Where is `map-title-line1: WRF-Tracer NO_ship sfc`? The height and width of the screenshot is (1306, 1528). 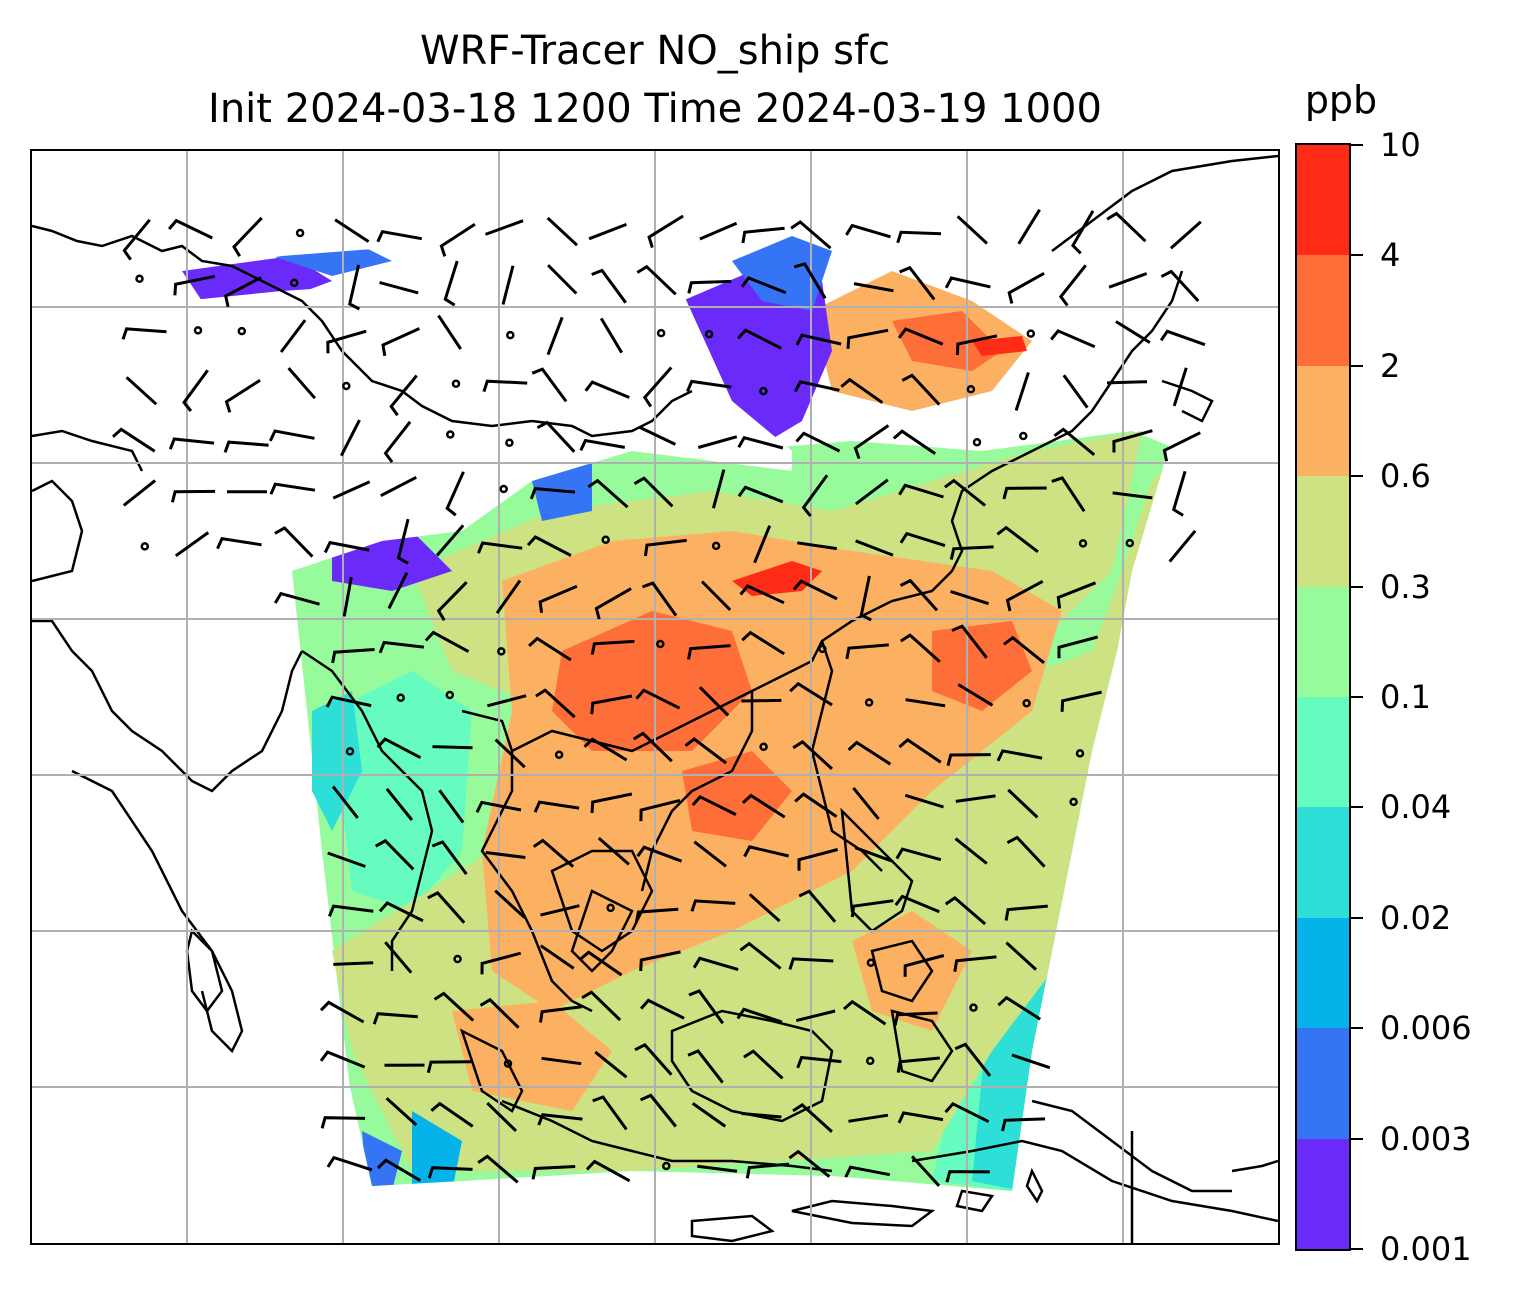
map-title-line1: WRF-Tracer NO_ship sfc is located at coordinates (655, 51).